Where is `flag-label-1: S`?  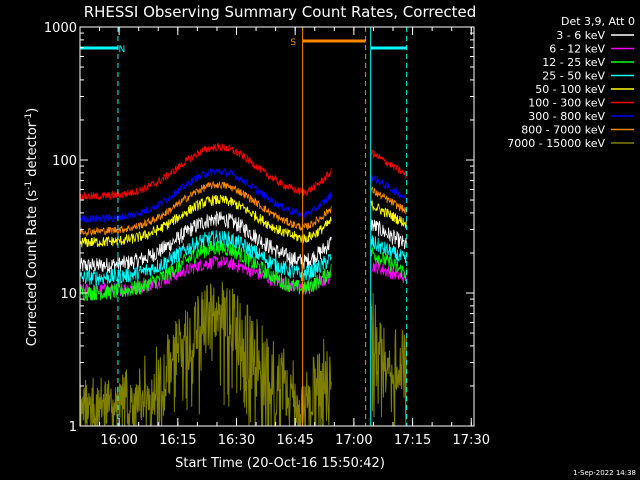 flag-label-1: S is located at coordinates (293, 43).